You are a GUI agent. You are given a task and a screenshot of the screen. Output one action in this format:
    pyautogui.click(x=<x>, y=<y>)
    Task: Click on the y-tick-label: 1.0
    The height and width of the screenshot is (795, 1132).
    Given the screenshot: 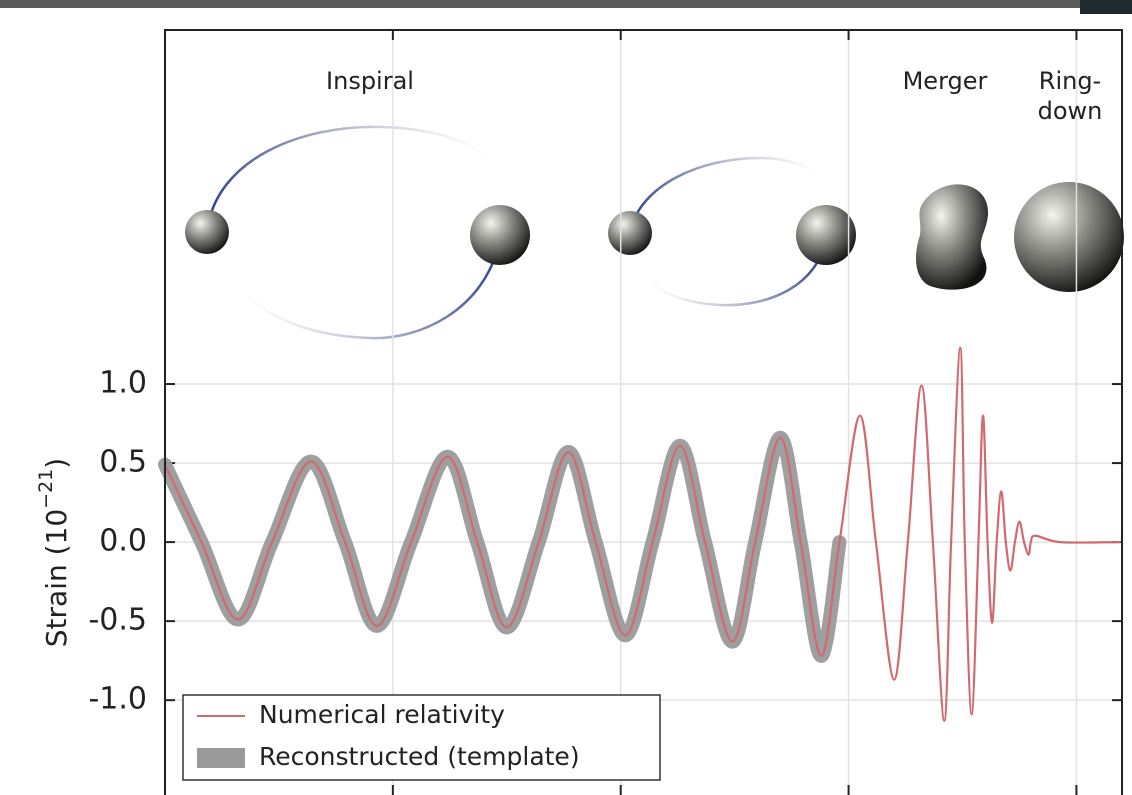 What is the action you would take?
    pyautogui.click(x=123, y=383)
    